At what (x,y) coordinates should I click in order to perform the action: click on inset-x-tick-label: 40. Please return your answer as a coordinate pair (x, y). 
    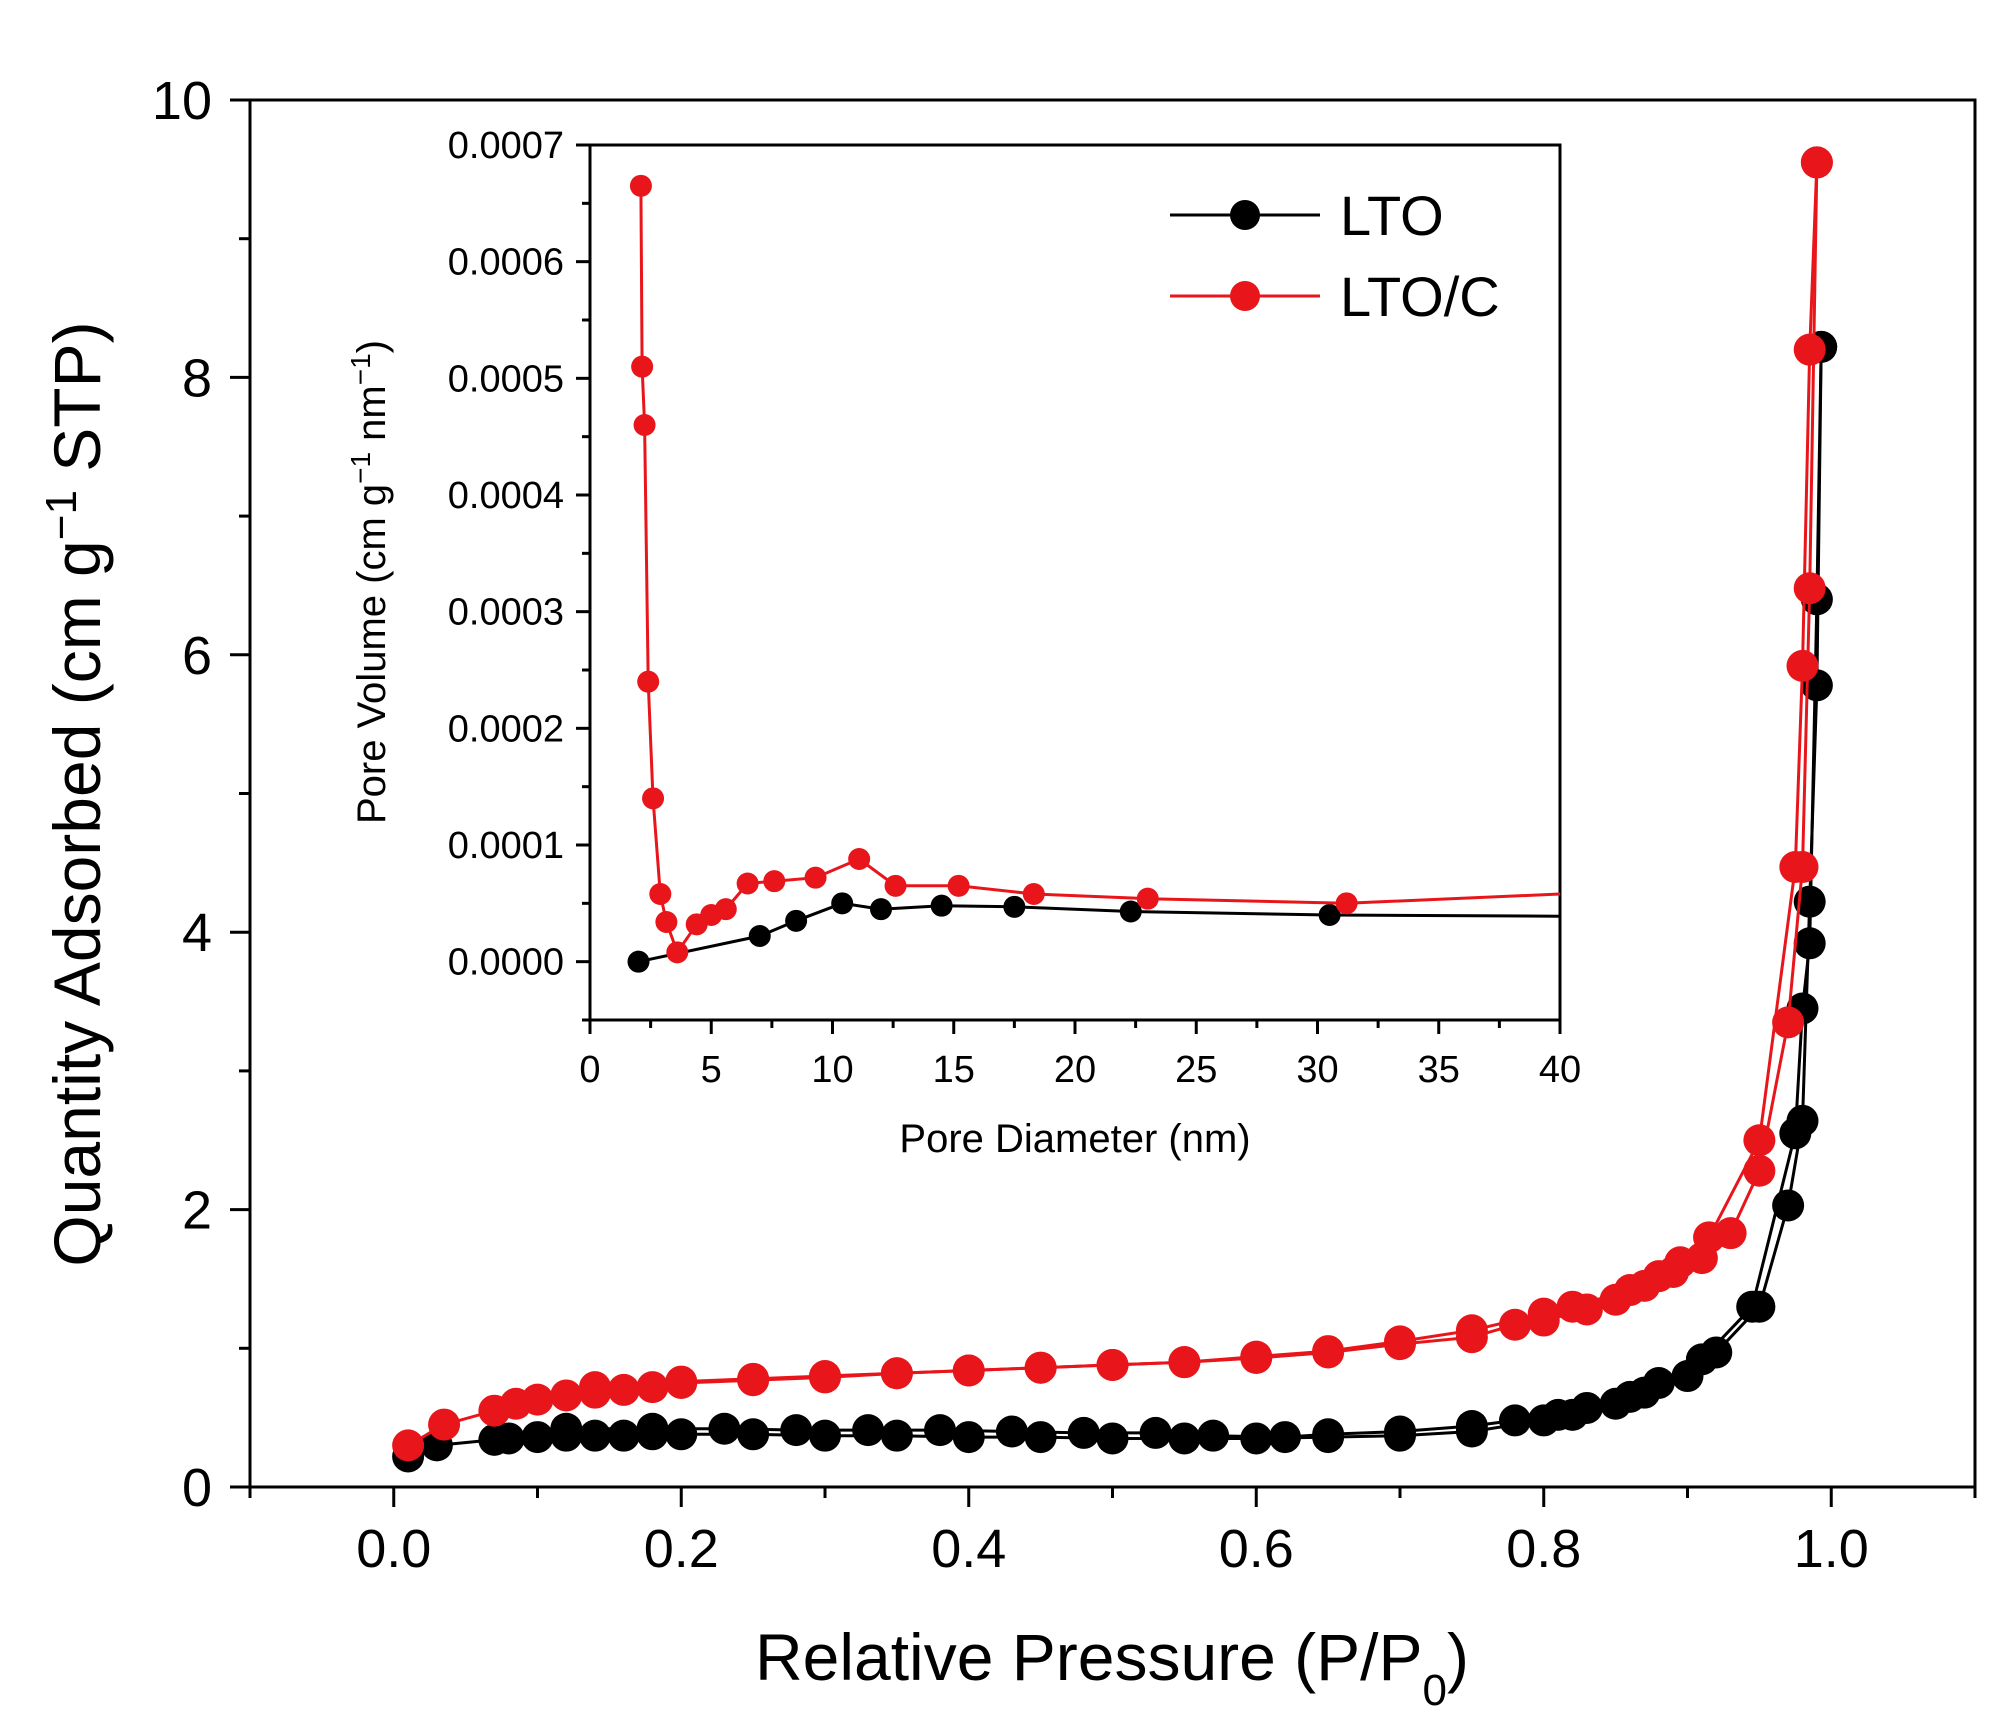
    Looking at the image, I should click on (1560, 1070).